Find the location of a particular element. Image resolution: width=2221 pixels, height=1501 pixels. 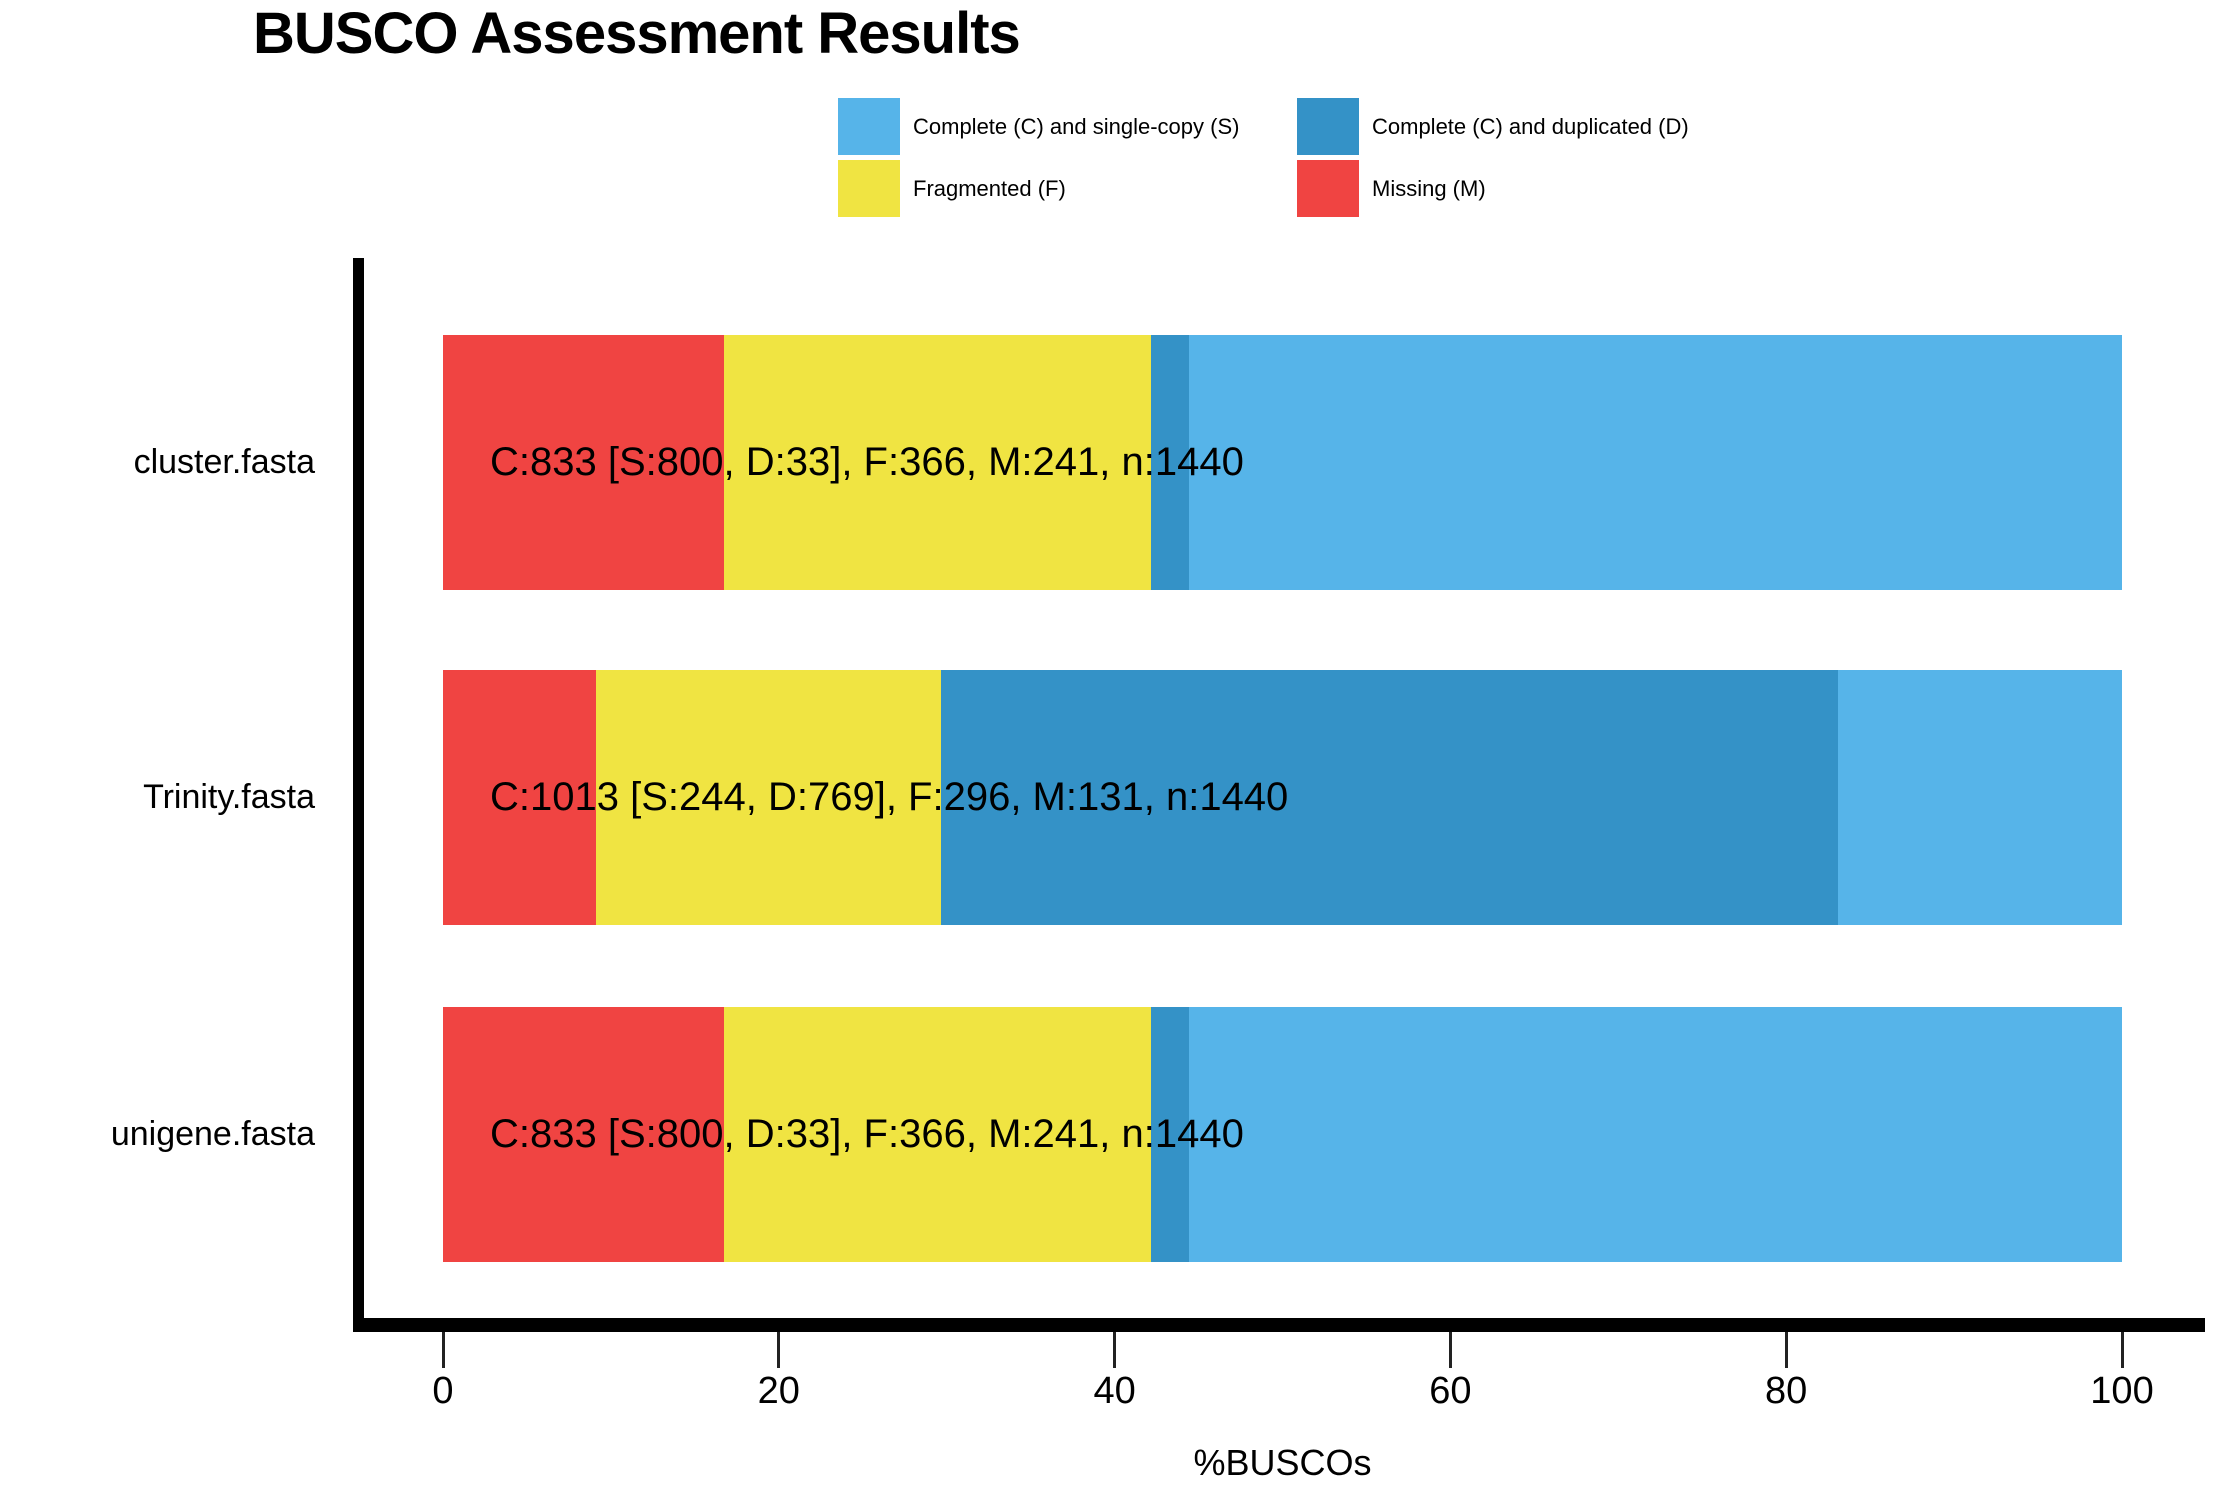

legend-item-single_copy: Complete (C) and single-copy (S) is located at coordinates (1067, 126).